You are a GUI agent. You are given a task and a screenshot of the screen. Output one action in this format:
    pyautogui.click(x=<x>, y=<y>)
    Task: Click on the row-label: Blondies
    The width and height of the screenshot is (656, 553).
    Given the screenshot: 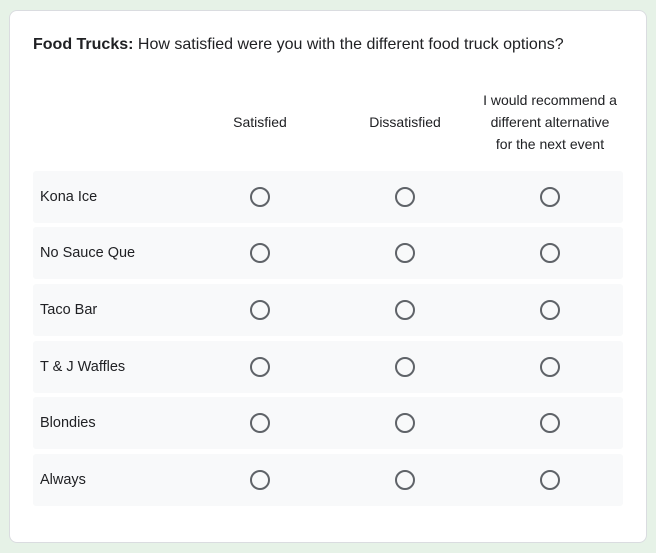 What is the action you would take?
    pyautogui.click(x=68, y=423)
    